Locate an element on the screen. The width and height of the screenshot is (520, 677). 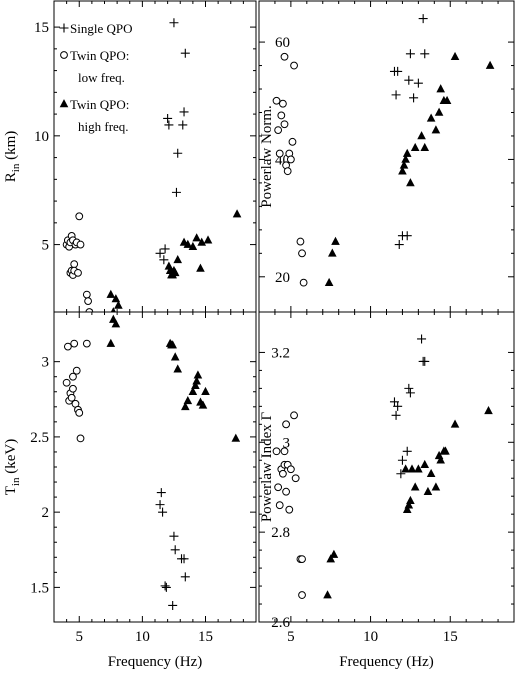
y-axis-title: Rin (km) is located at coordinates (12, 157).